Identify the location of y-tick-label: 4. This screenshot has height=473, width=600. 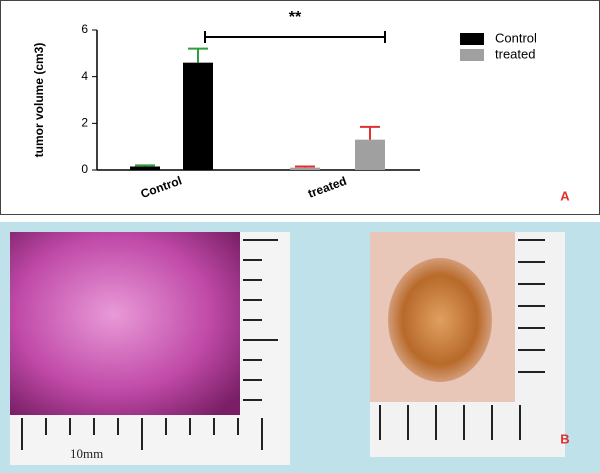
(84, 76).